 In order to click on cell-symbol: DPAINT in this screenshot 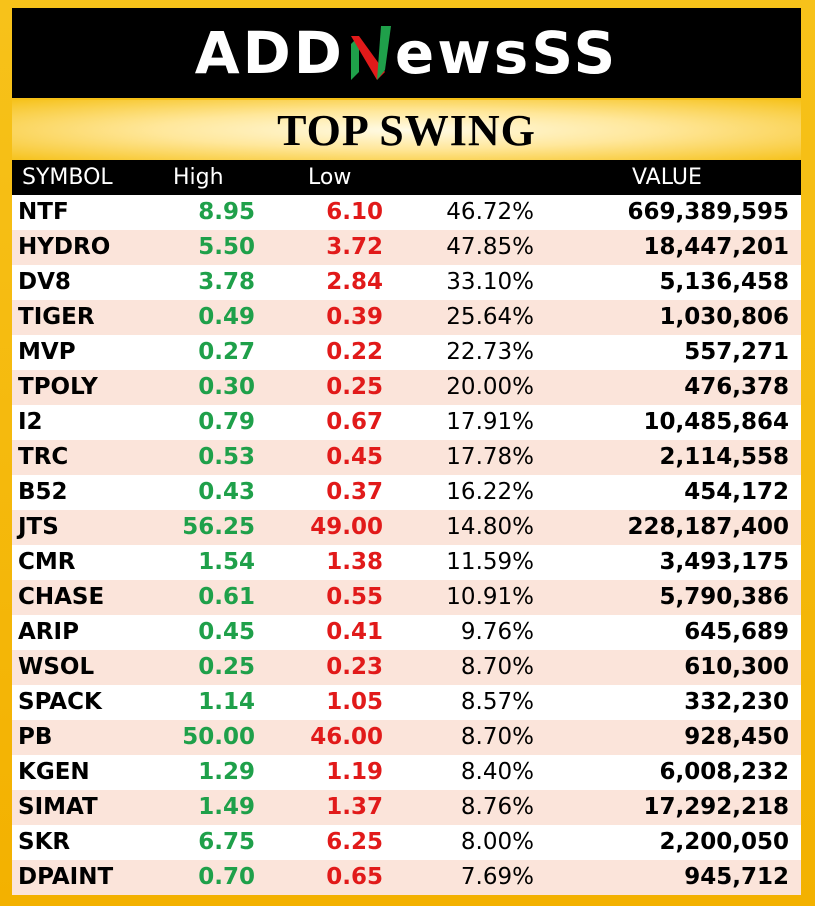, I will do `click(66, 877)`.